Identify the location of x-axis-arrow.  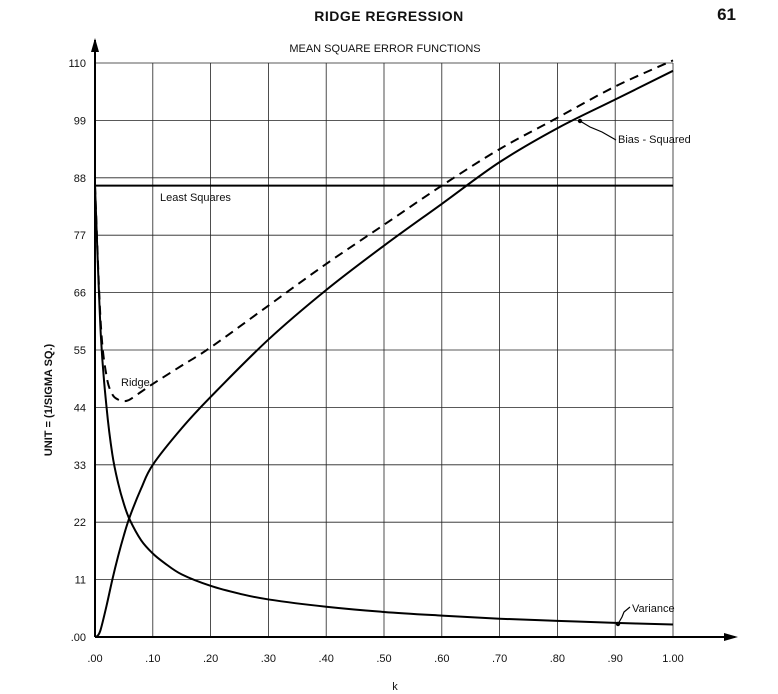
(731, 637).